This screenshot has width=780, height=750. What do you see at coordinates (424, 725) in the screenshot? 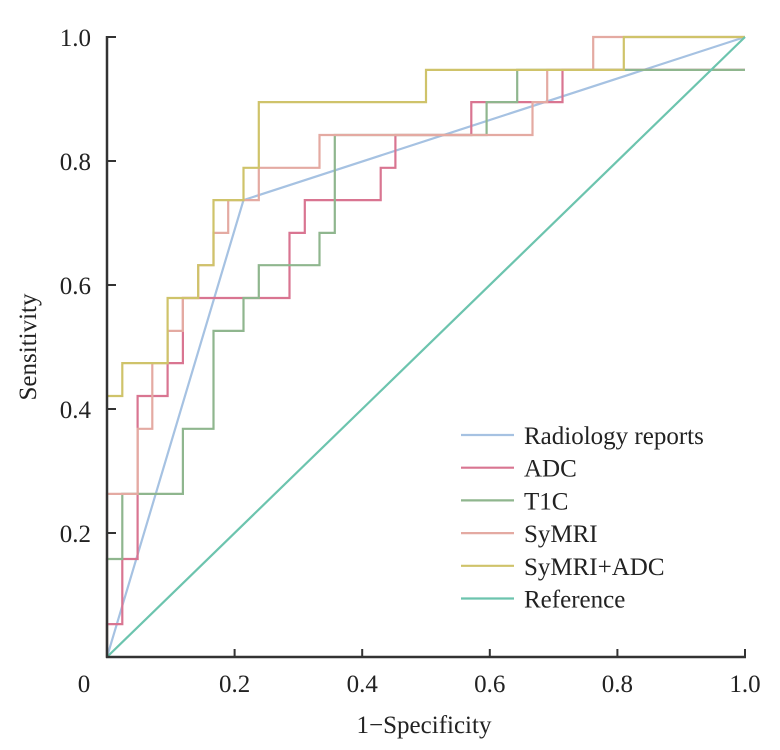
I see `x-axis-label: 1−Specificity` at bounding box center [424, 725].